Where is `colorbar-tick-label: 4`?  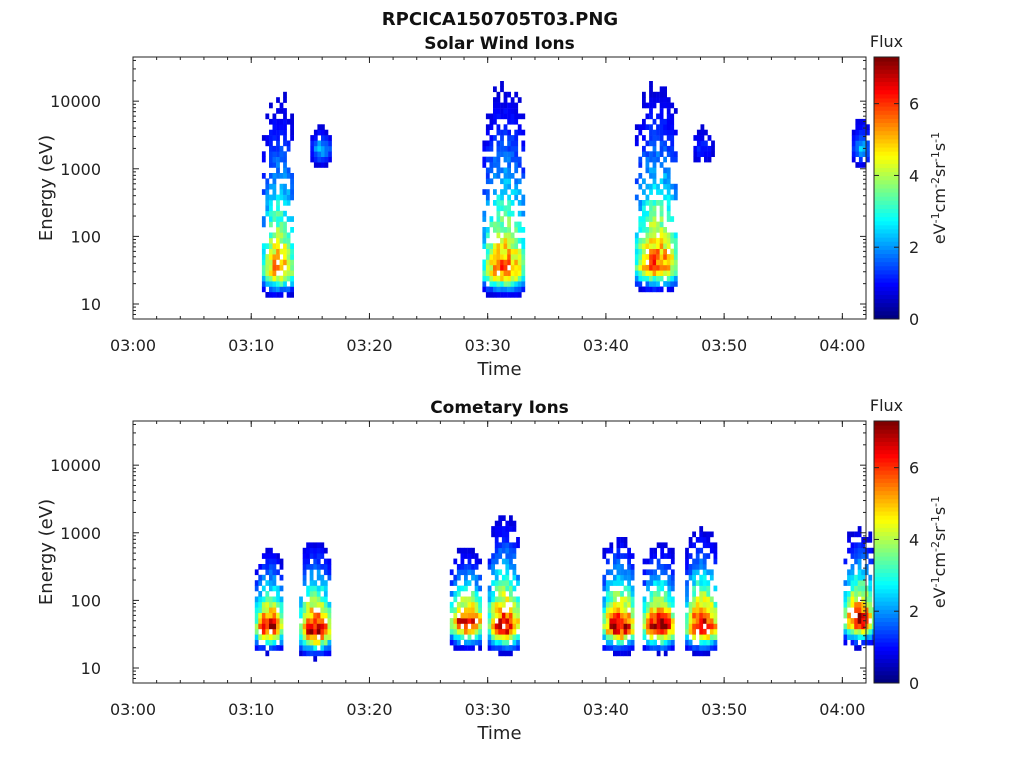
colorbar-tick-label: 4 is located at coordinates (914, 175).